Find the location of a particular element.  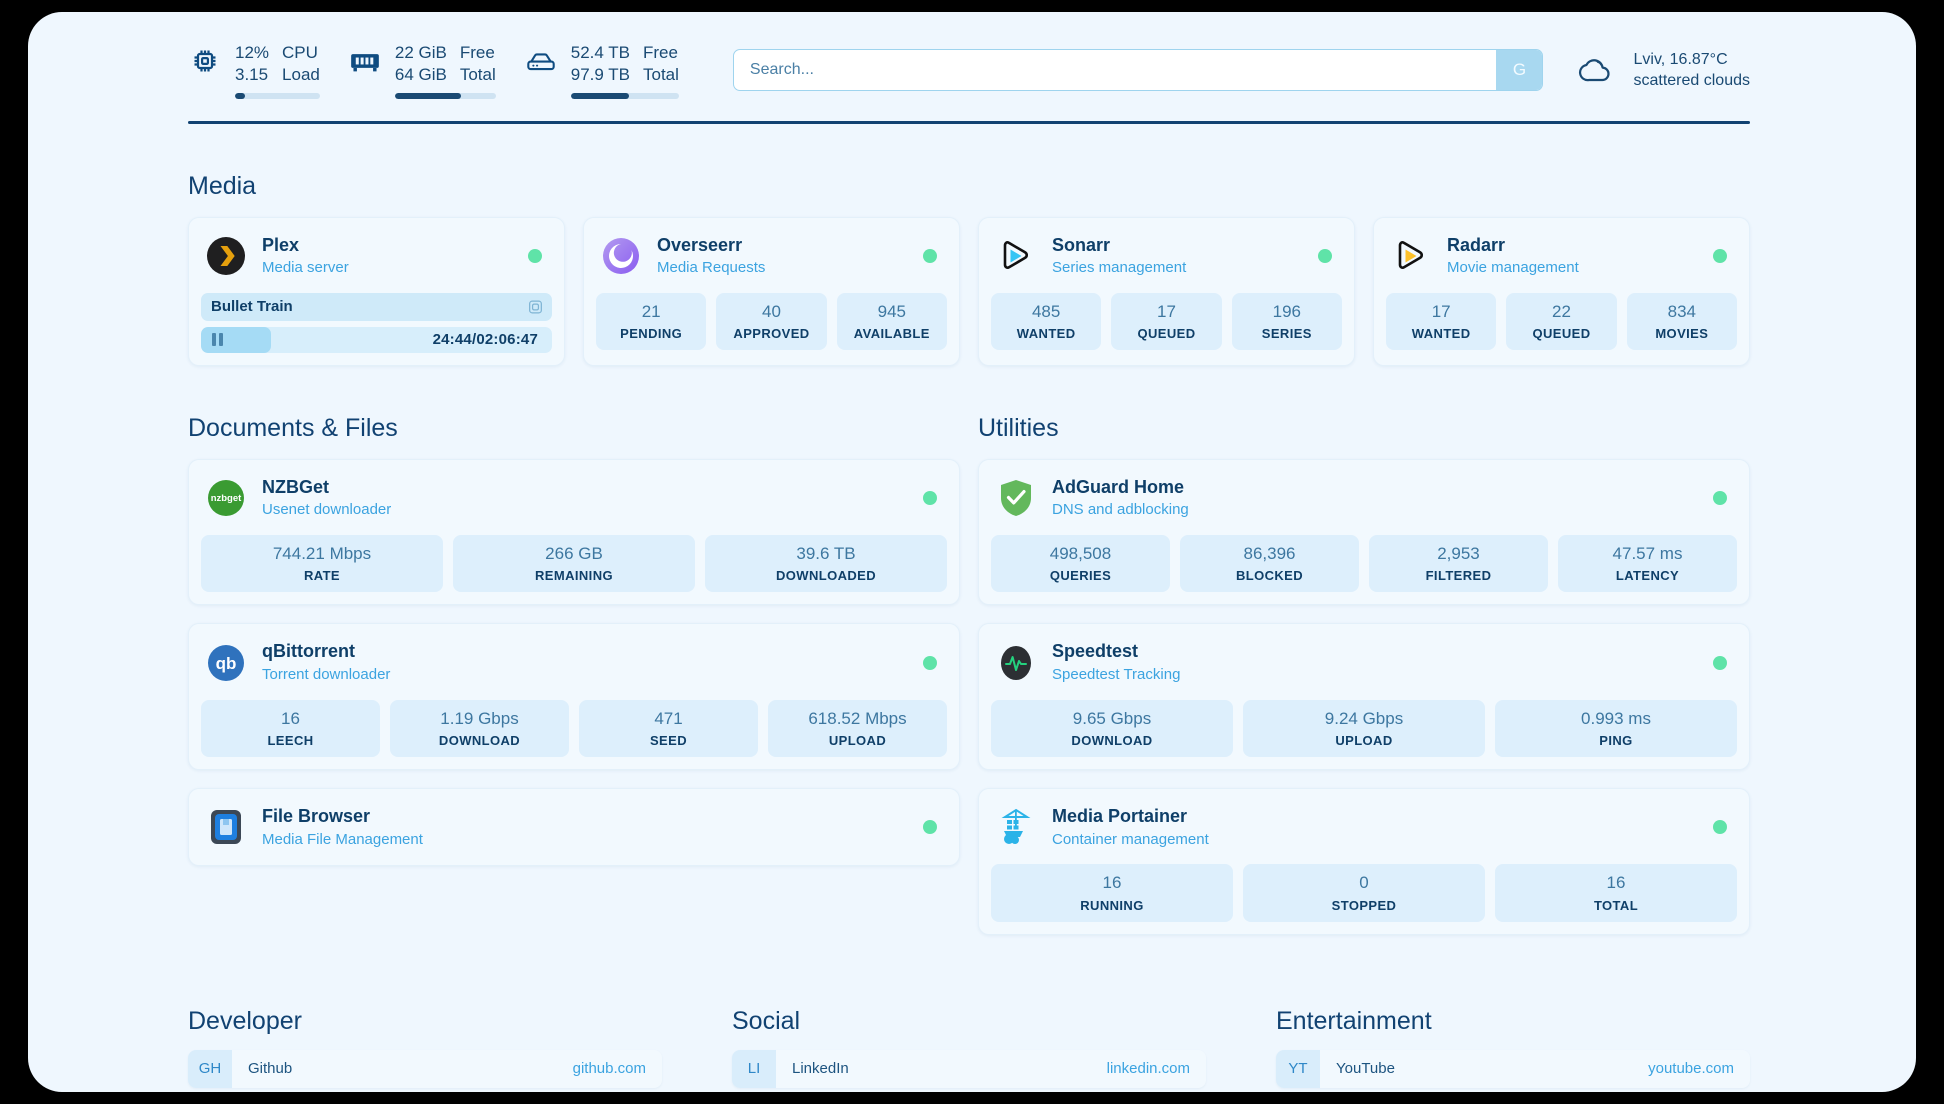

tile-value: 17 is located at coordinates (1166, 311).